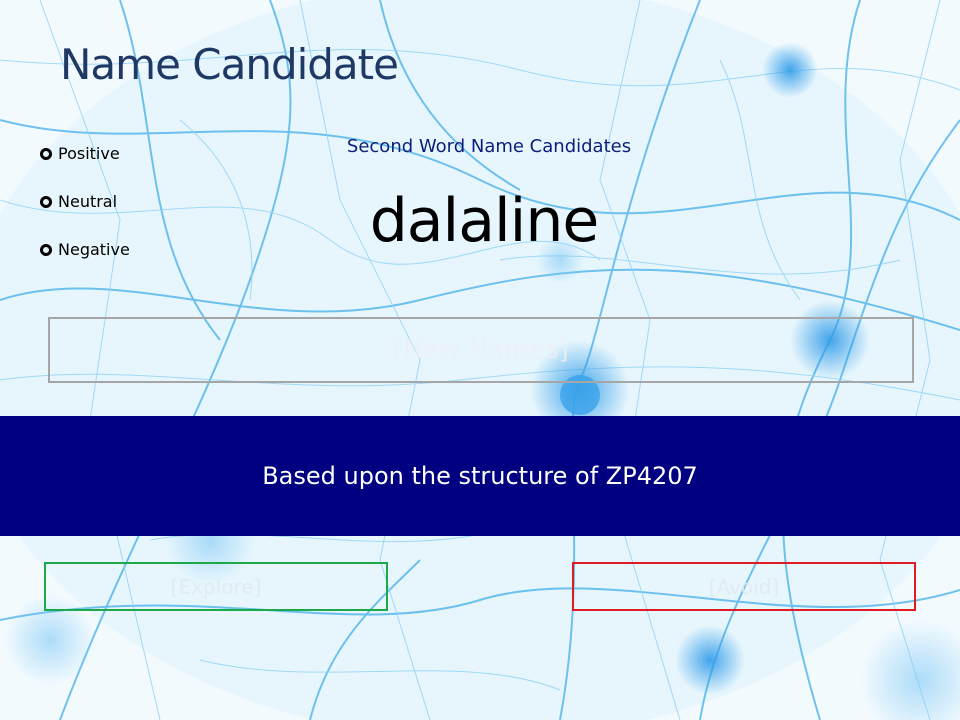  I want to click on page-title: Name Candidate, so click(229, 64).